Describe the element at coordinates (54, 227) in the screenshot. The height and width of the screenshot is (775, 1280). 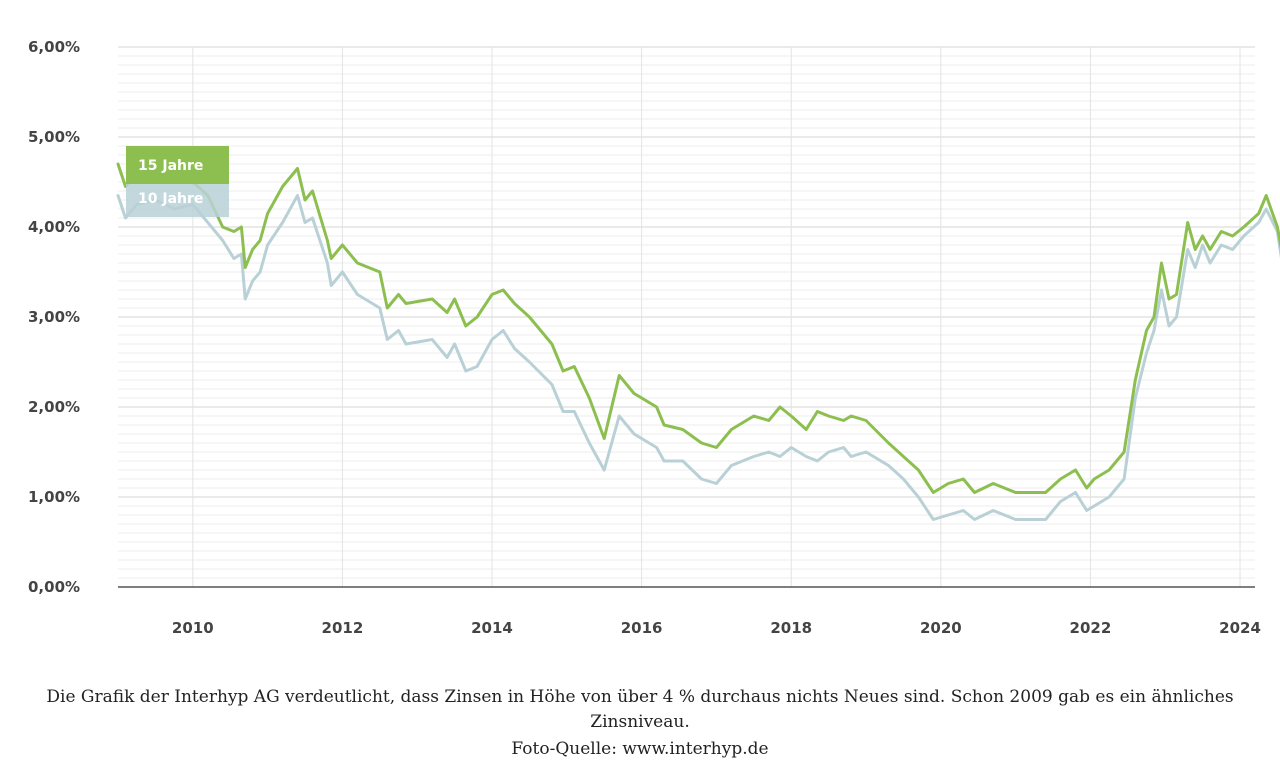
I see `y-tick-label: 4,00%` at that location.